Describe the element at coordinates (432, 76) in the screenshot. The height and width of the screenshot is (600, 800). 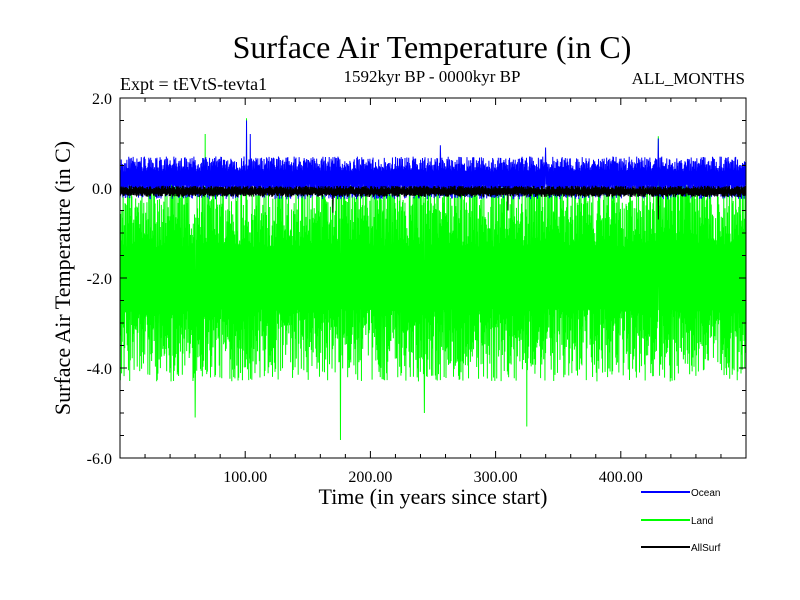
I see `period-label: 1592kyr BP - 0000kyr BP` at that location.